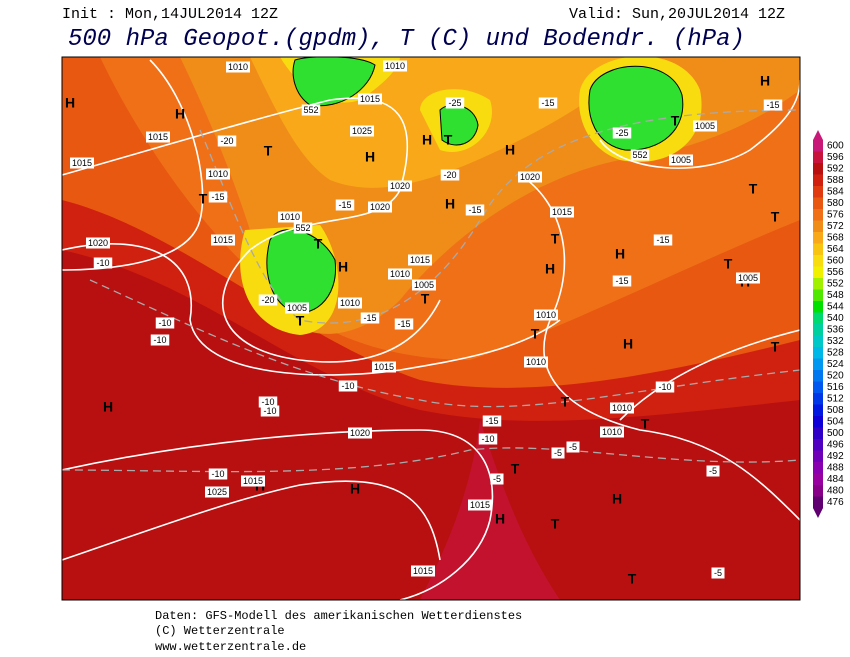  I want to click on colorbar-label: 532, so click(835, 341).